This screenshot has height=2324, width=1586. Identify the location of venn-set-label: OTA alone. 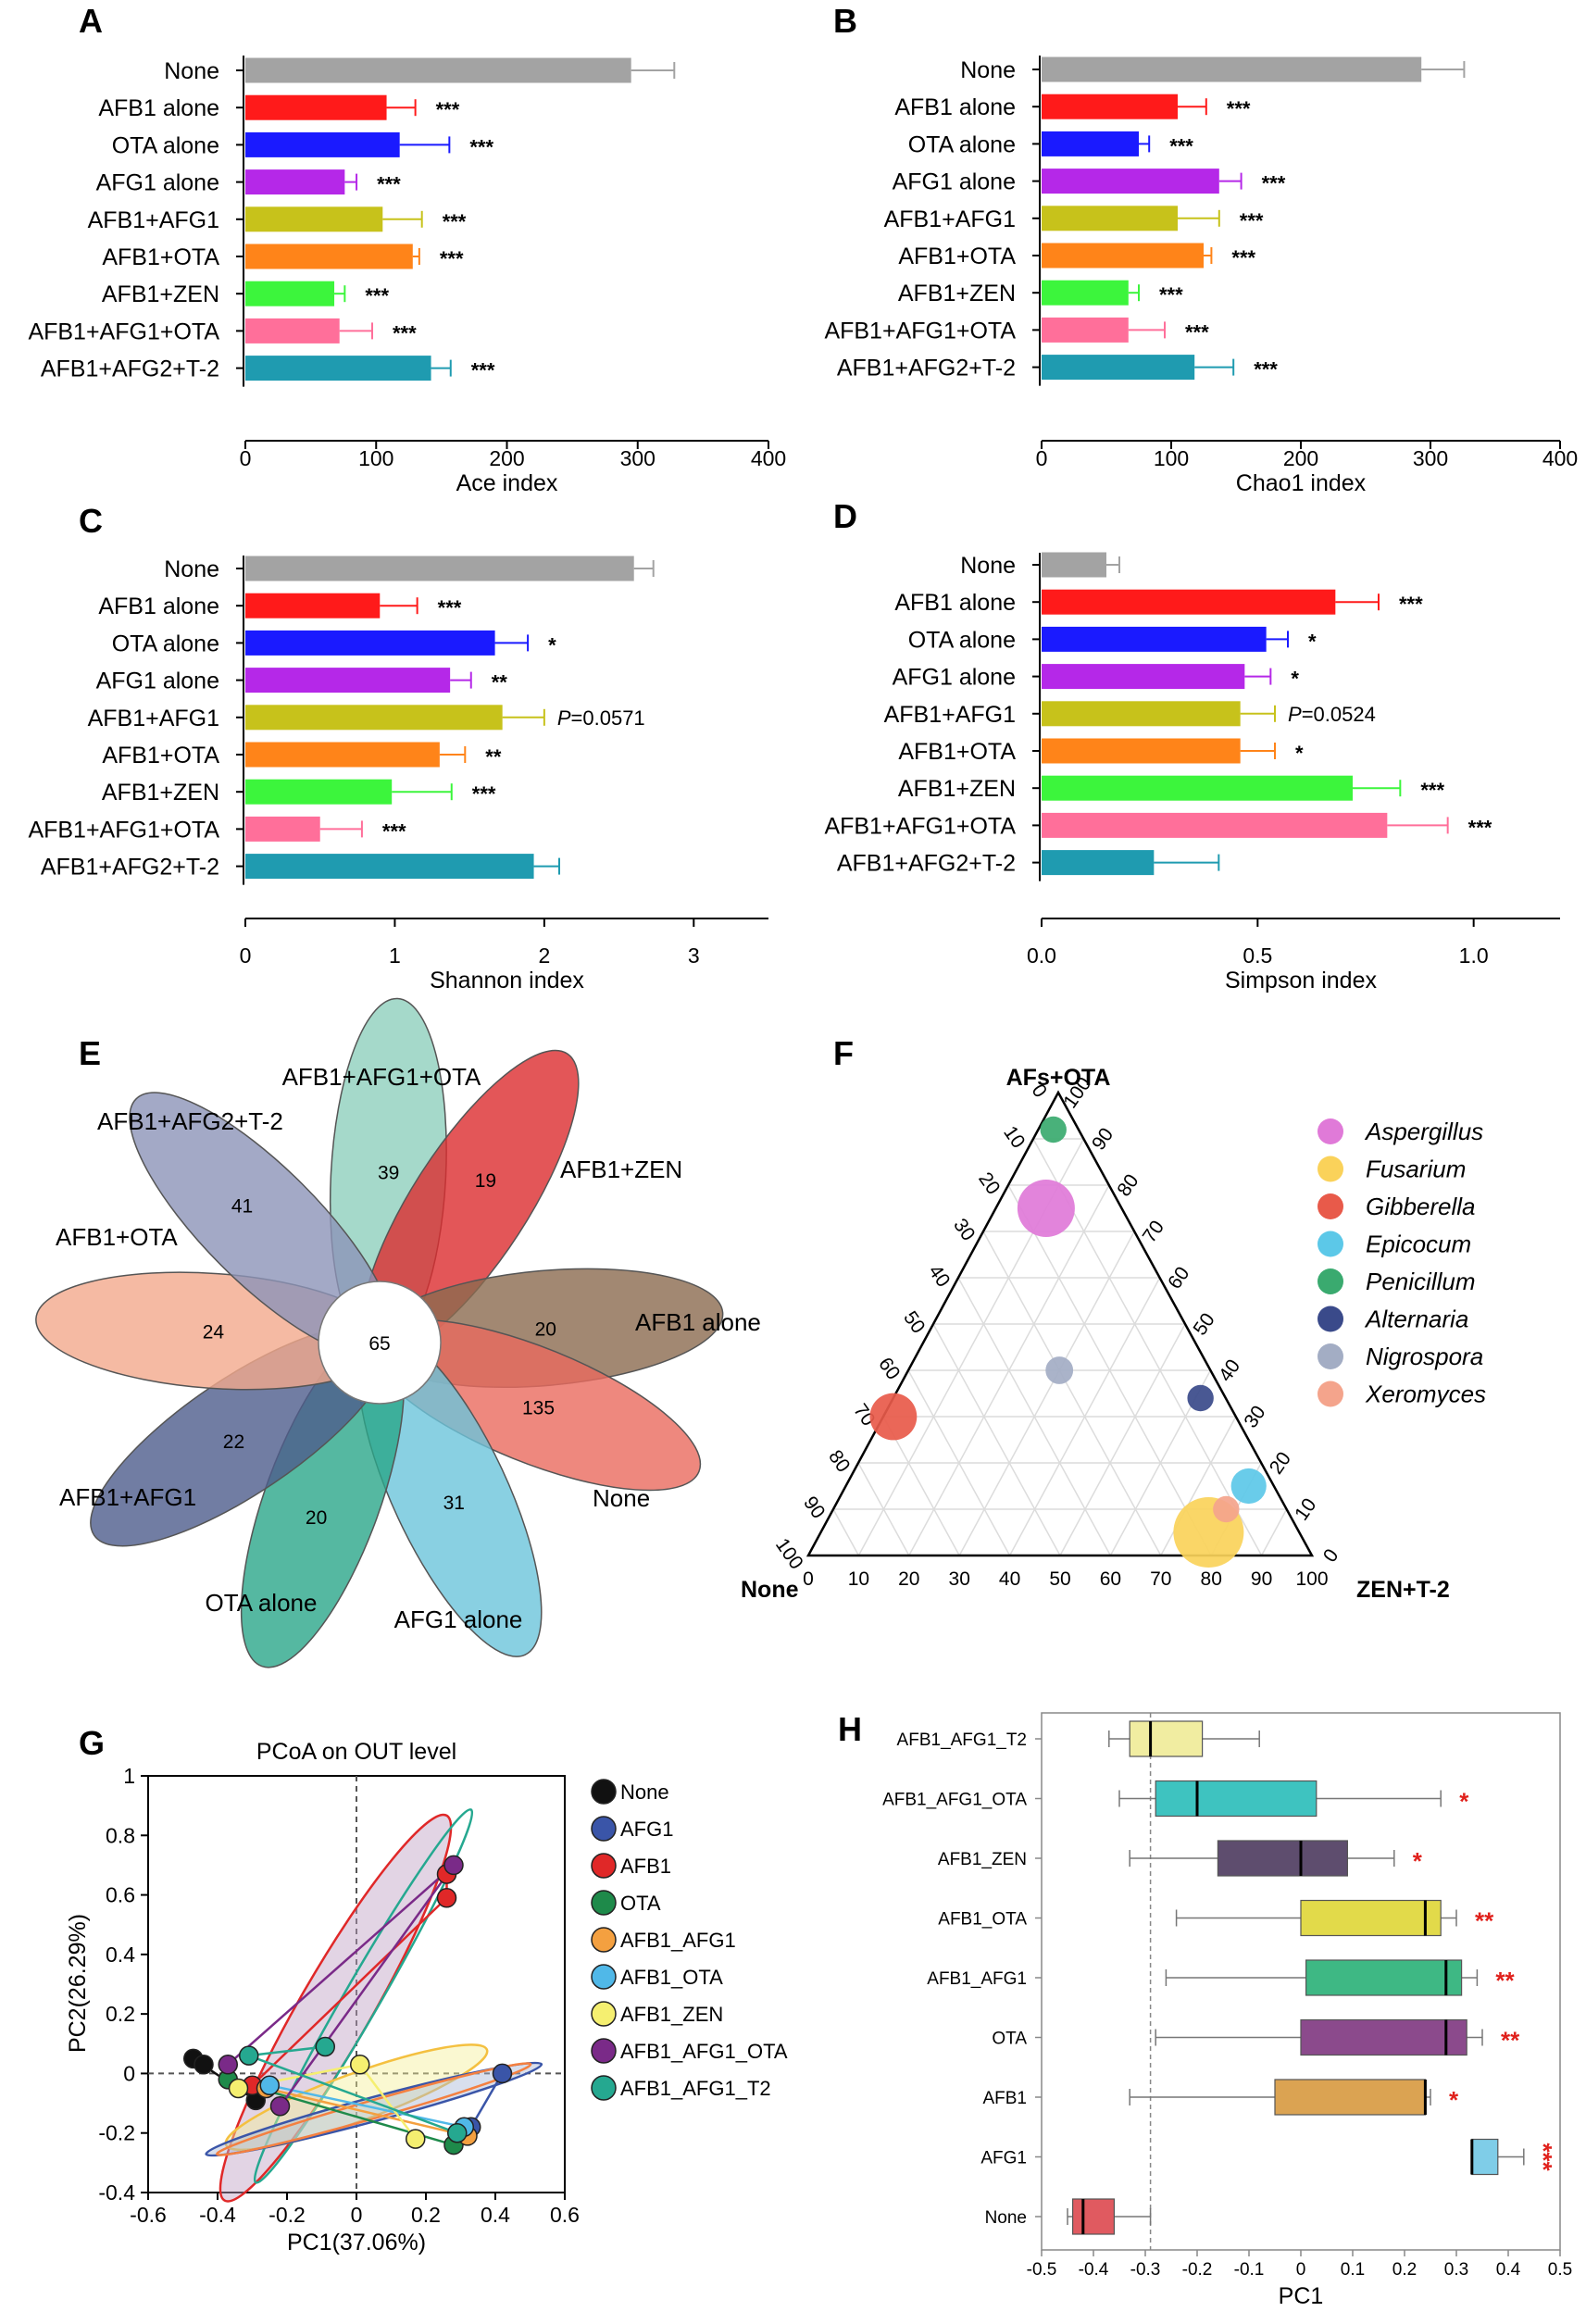
(262, 1603).